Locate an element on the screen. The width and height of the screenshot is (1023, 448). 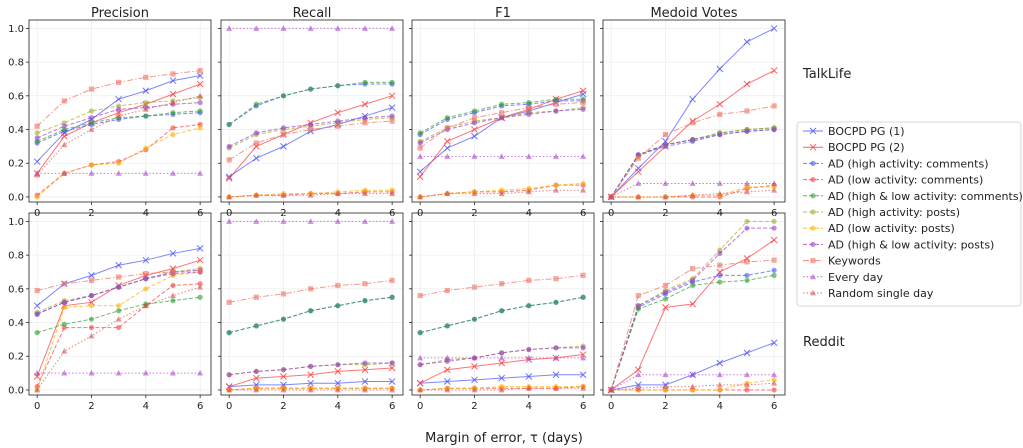
x-tick-label: 2 is located at coordinates (665, 406).